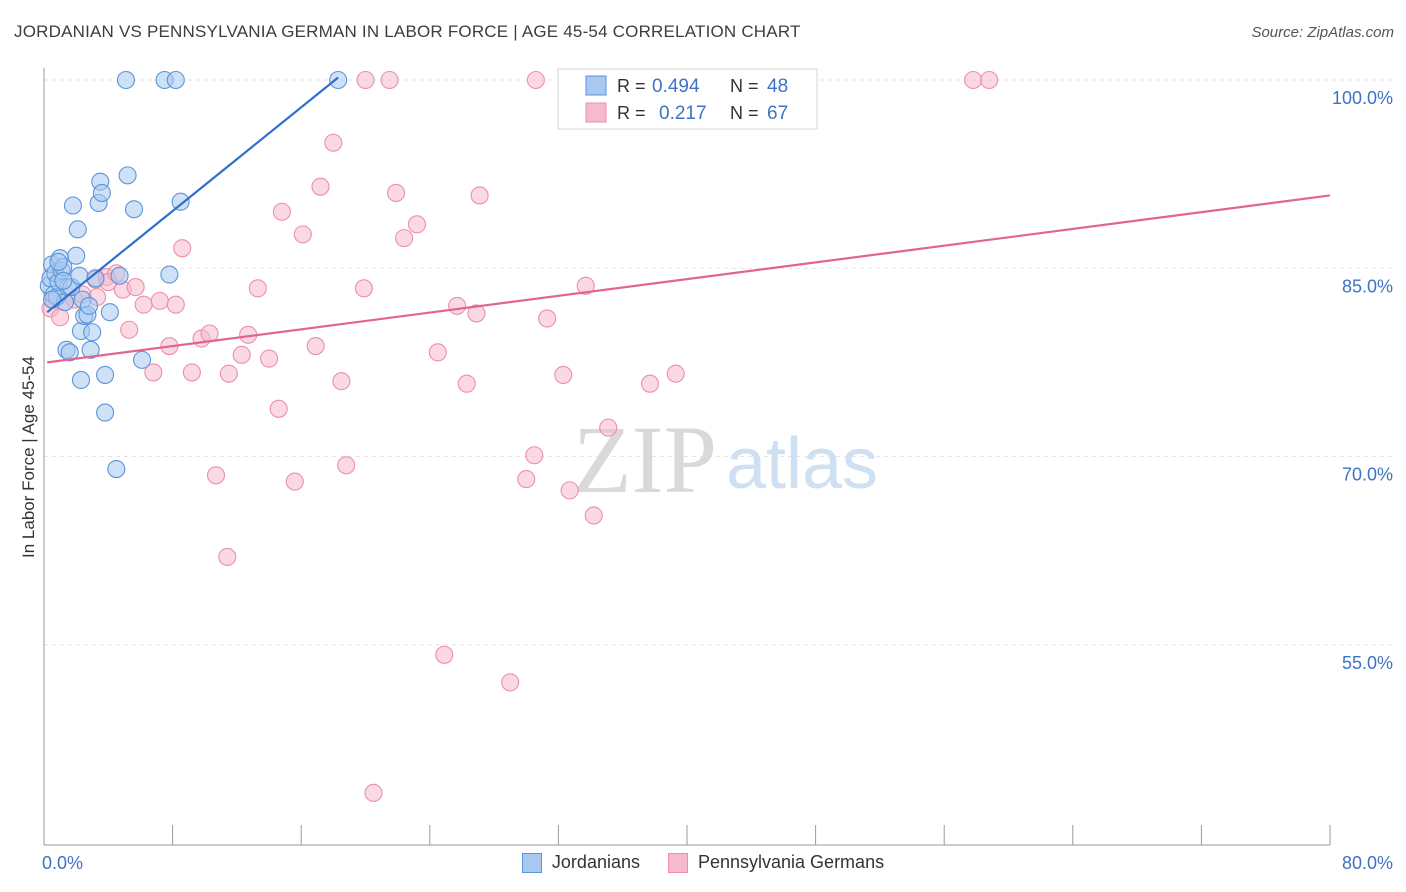 The height and width of the screenshot is (892, 1406). I want to click on watermark-atlas: atlas, so click(802, 464).